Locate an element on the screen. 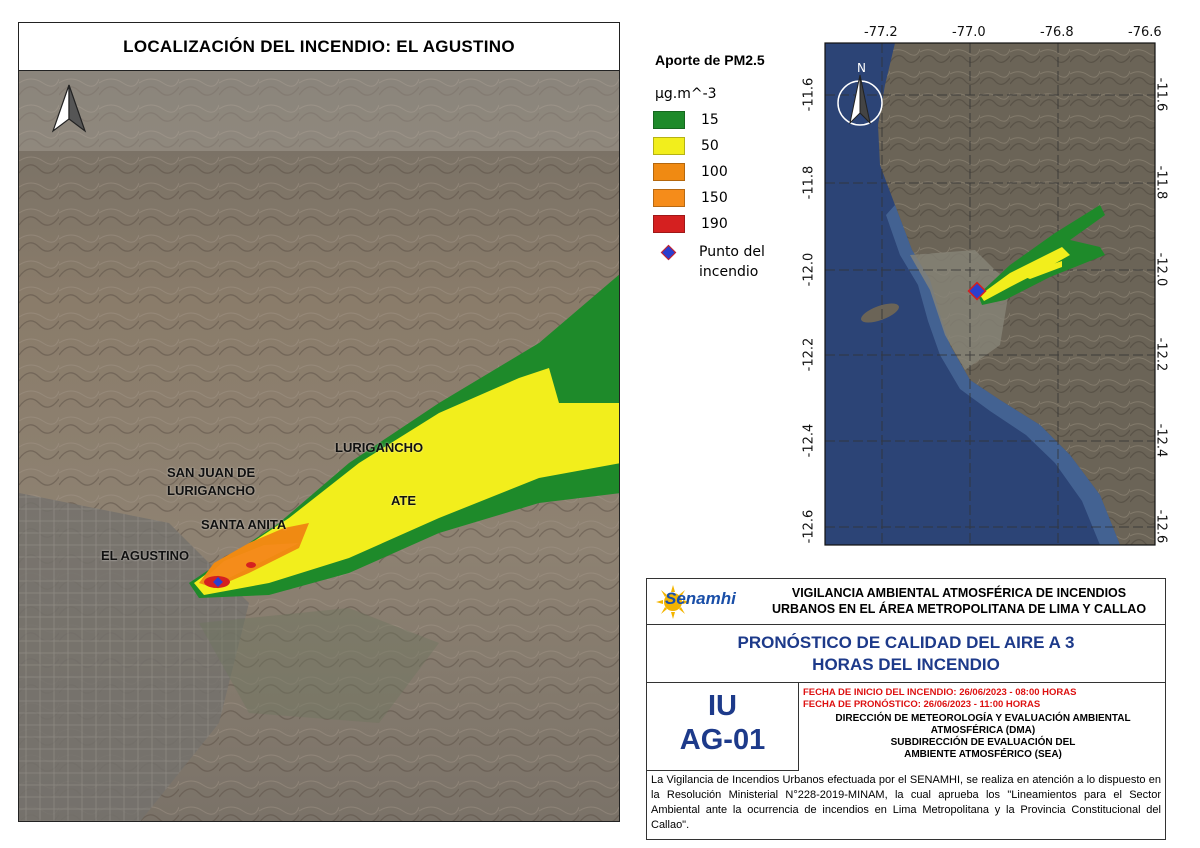 The height and width of the screenshot is (848, 1200). legend-fire-point: Punto del is located at coordinates (709, 252).